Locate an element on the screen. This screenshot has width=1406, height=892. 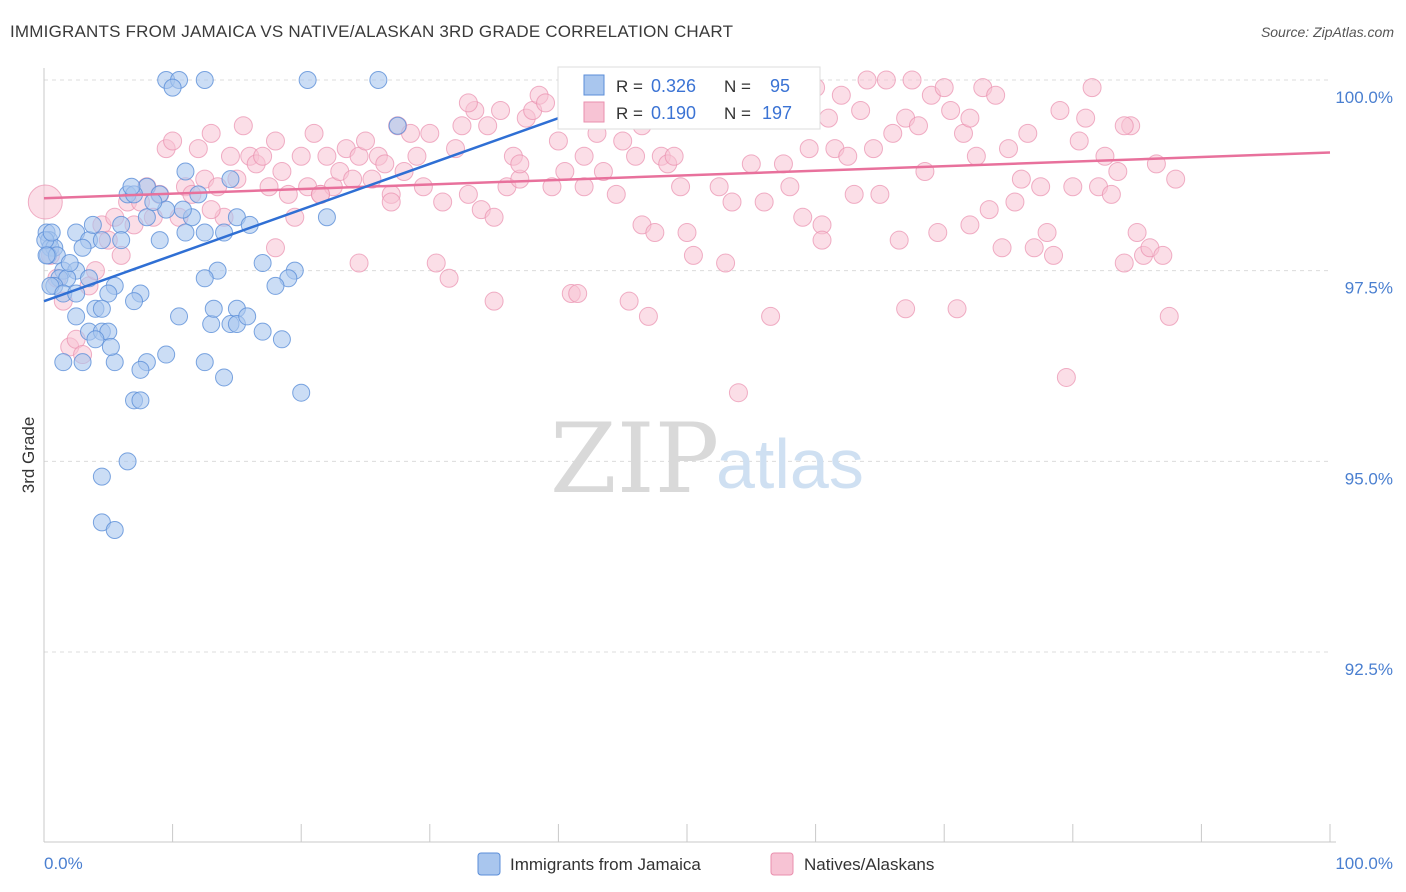
legend-n-value-natives: 197 is located at coordinates (777, 113).